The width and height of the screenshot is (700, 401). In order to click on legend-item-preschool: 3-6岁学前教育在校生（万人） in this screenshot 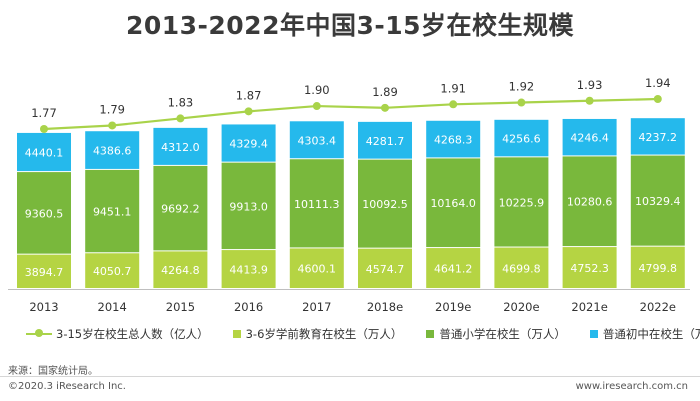, I will do `click(317, 334)`.